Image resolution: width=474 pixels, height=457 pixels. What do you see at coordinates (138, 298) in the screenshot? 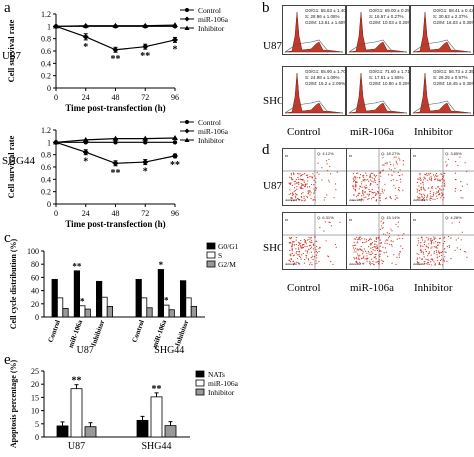
I see `bar-G0/G1` at bounding box center [138, 298].